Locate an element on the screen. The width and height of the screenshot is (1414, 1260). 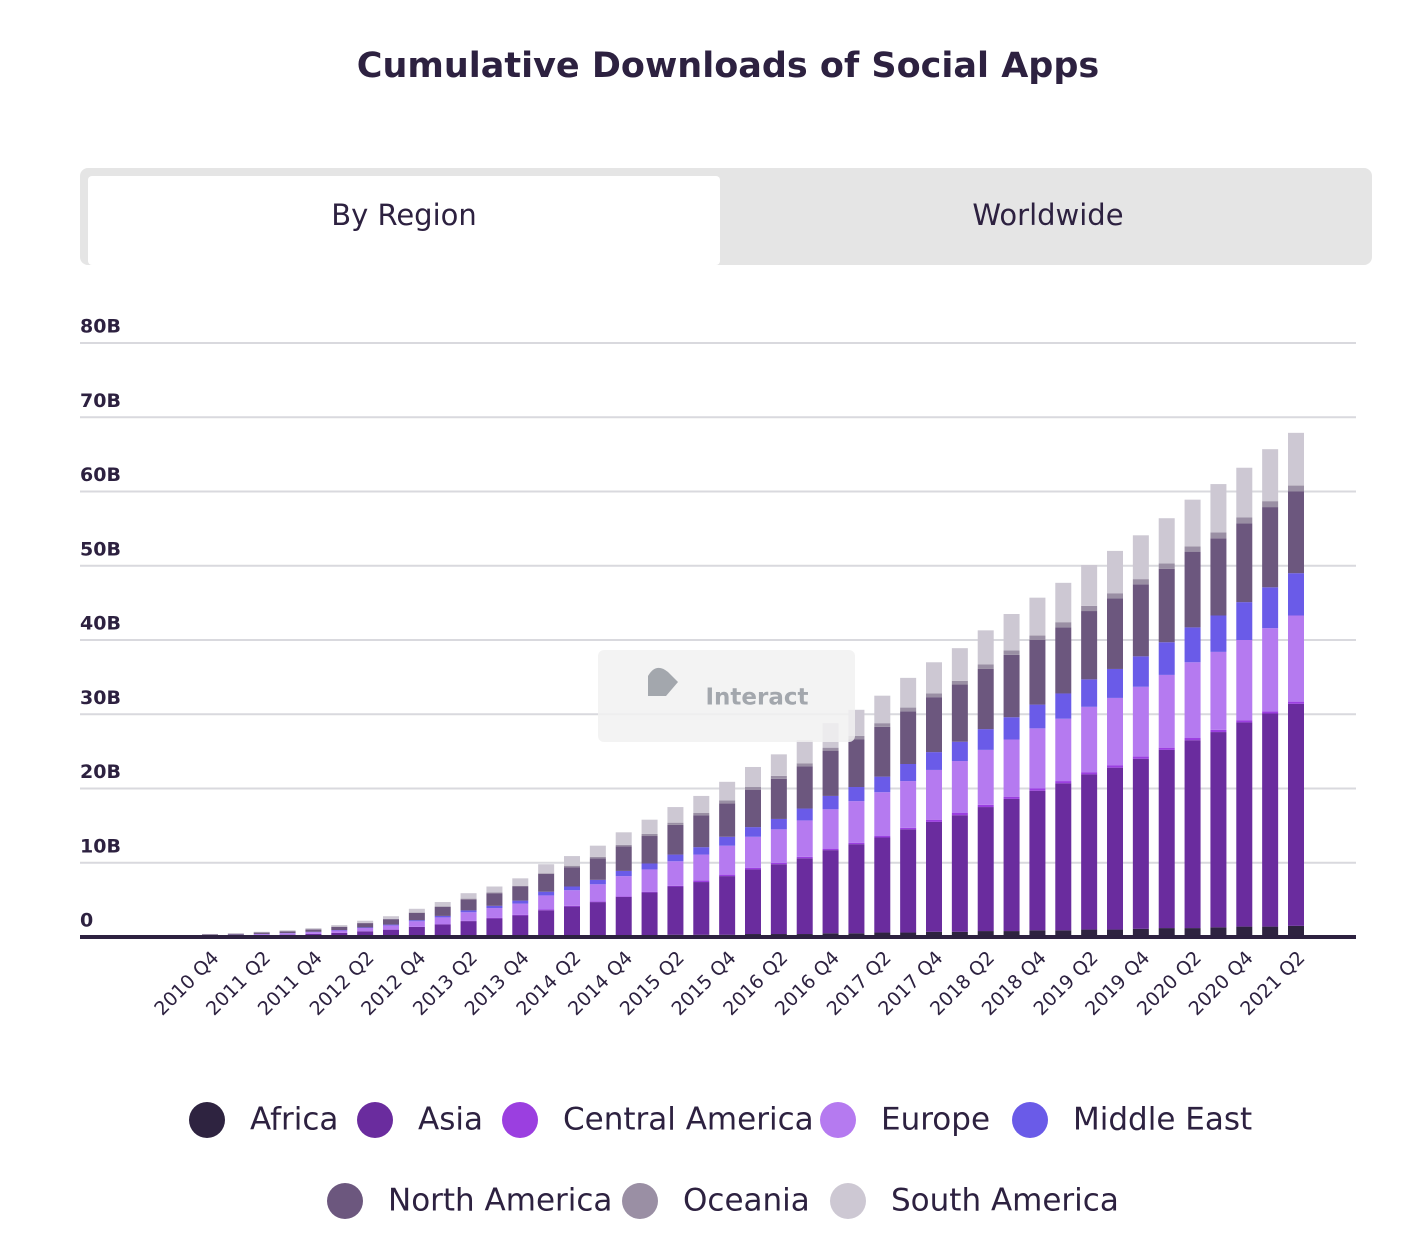
y-tick-label: 10B is located at coordinates (100, 846).